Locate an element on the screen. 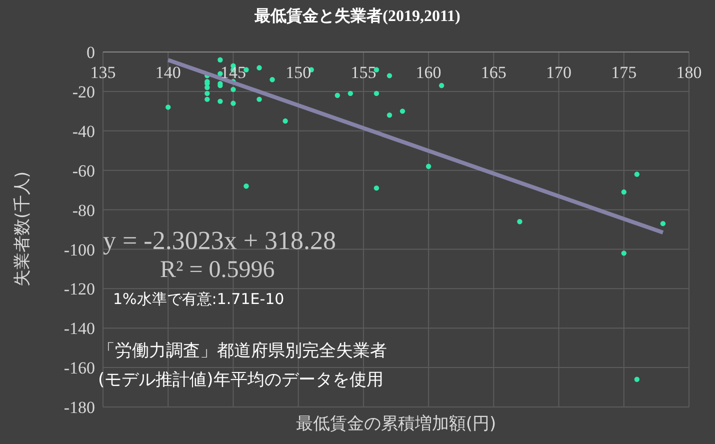 The height and width of the screenshot is (444, 715). x-tick-label: 160 is located at coordinates (429, 72).